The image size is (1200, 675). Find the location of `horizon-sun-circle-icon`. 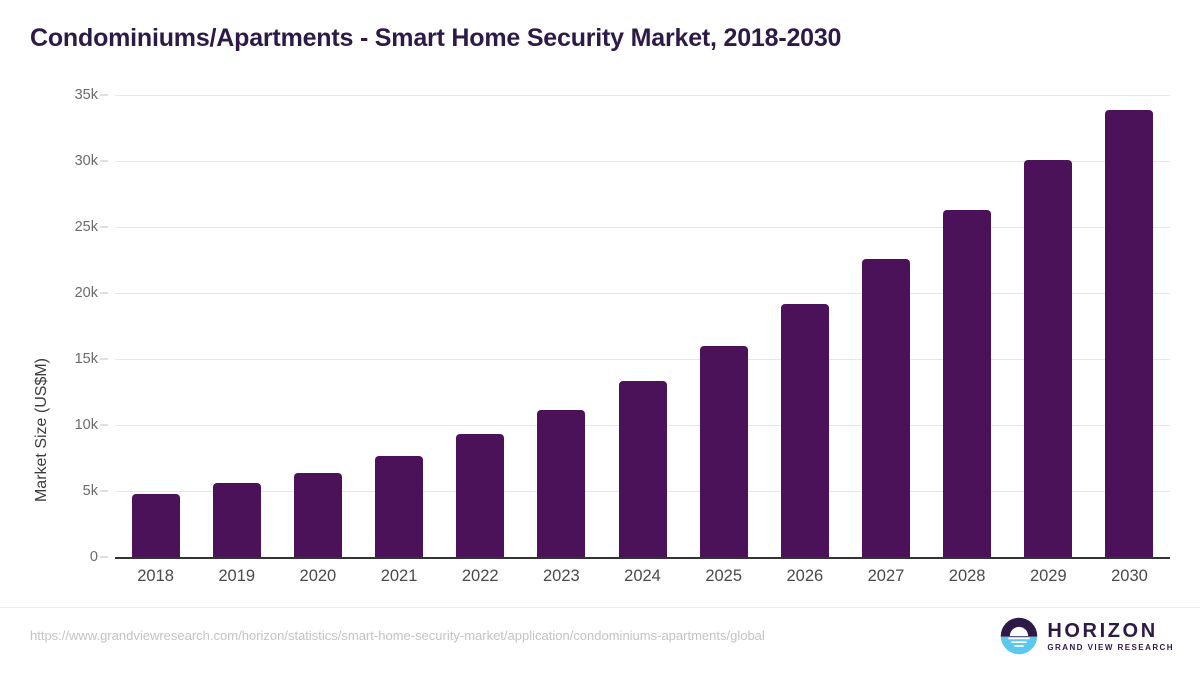

horizon-sun-circle-icon is located at coordinates (1019, 636).